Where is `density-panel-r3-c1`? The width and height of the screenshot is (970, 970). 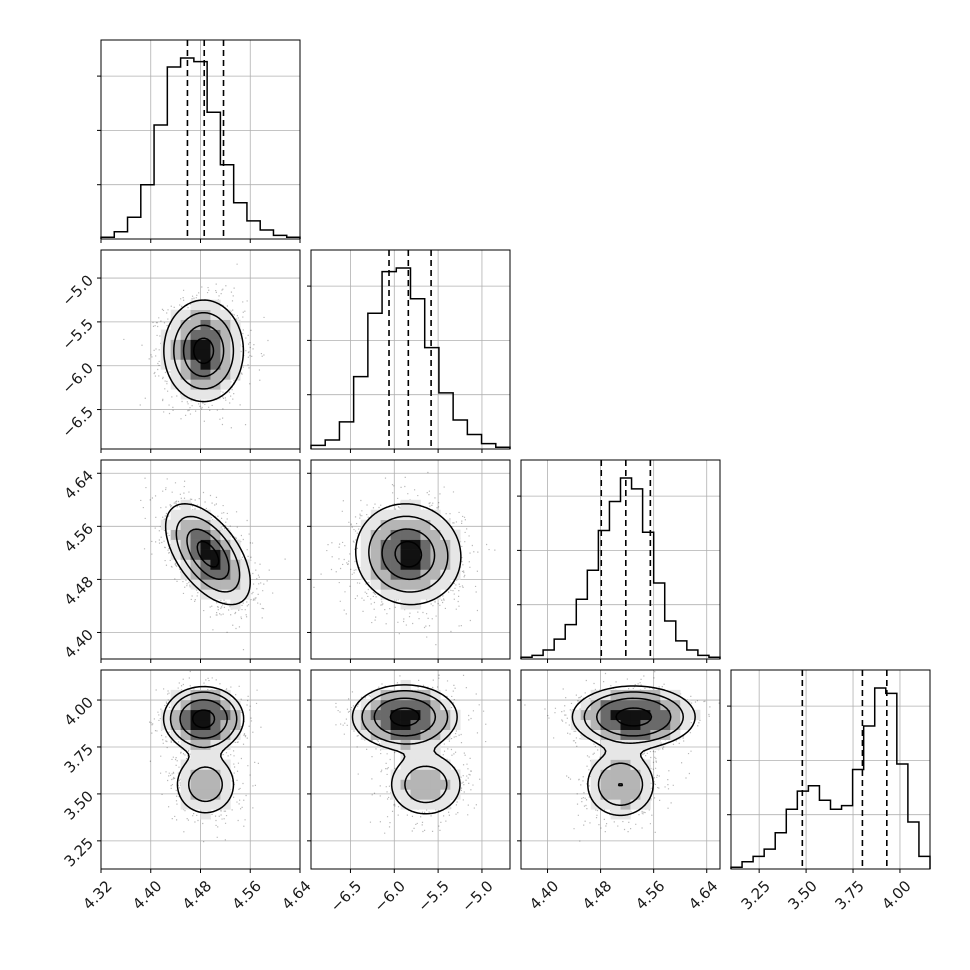 density-panel-r3-c1 is located at coordinates (409, 771).